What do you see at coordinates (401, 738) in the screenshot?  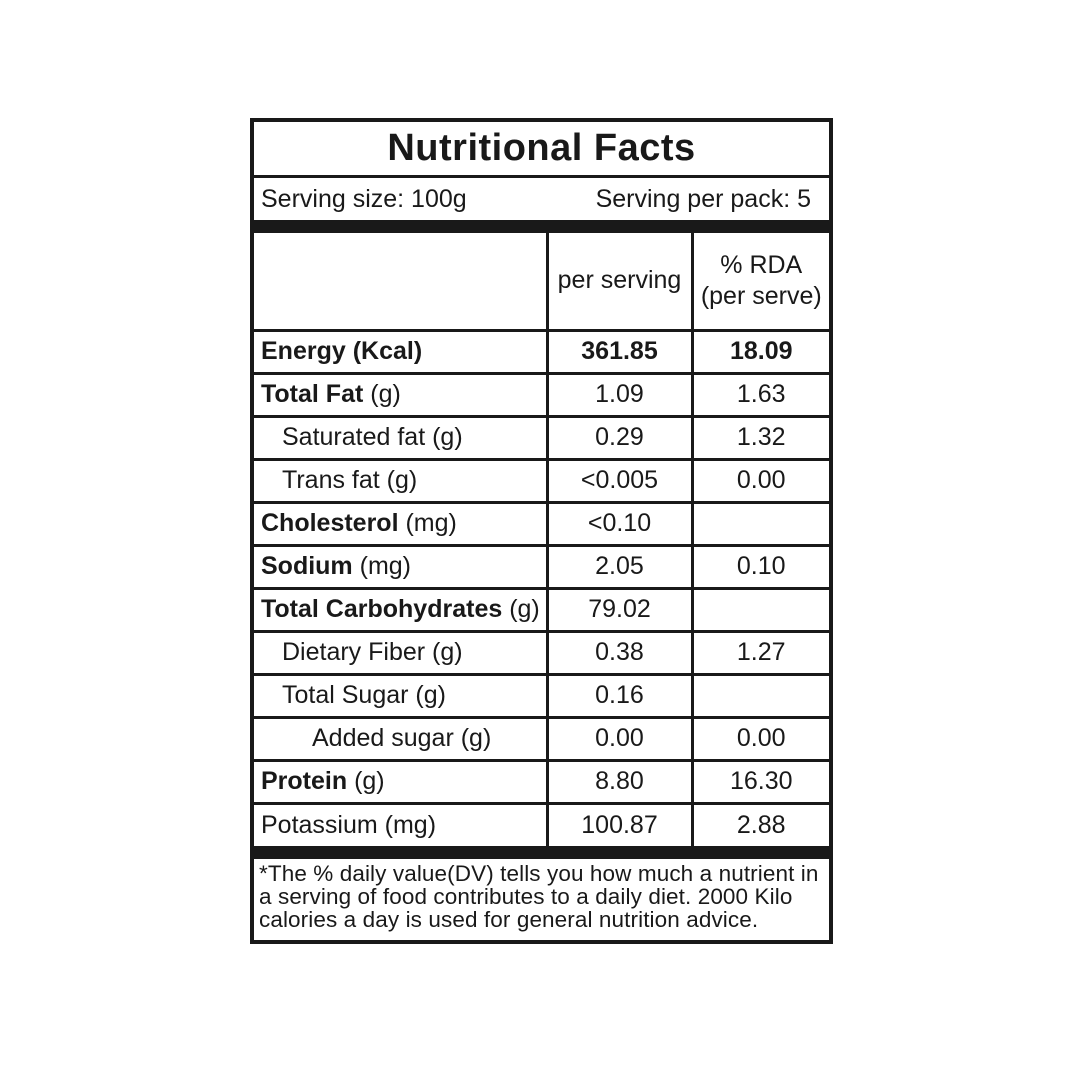 I see `nutrient-label: Added sugar (g)` at bounding box center [401, 738].